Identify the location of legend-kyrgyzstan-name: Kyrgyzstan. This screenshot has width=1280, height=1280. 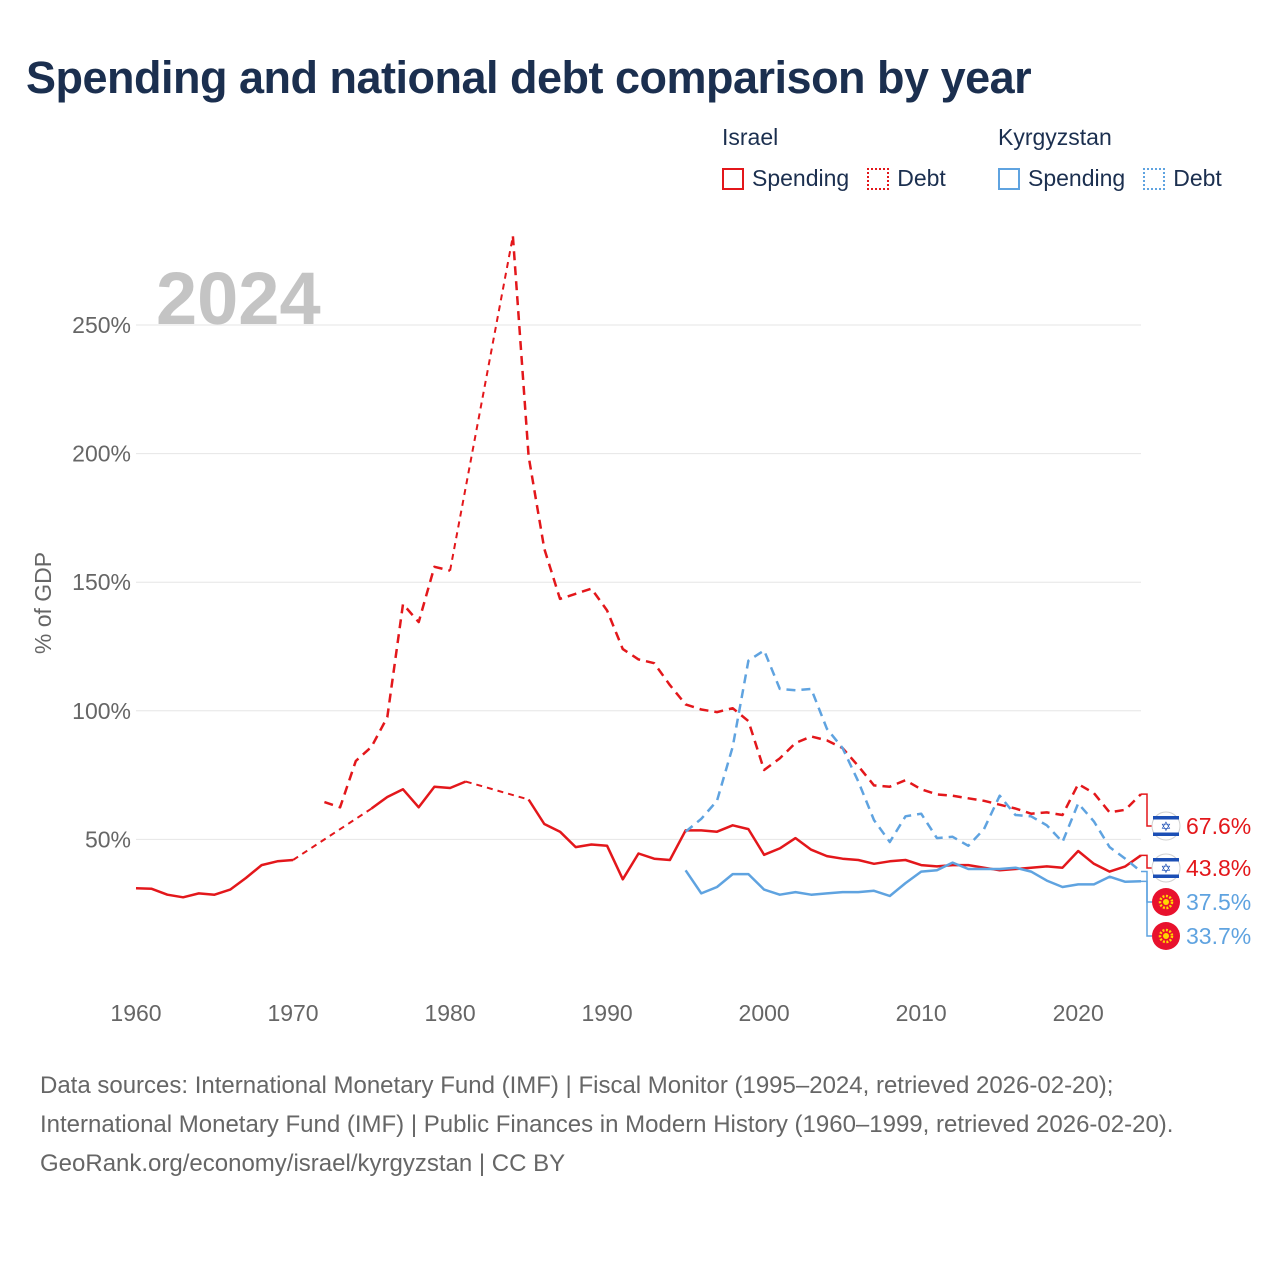
(1055, 137).